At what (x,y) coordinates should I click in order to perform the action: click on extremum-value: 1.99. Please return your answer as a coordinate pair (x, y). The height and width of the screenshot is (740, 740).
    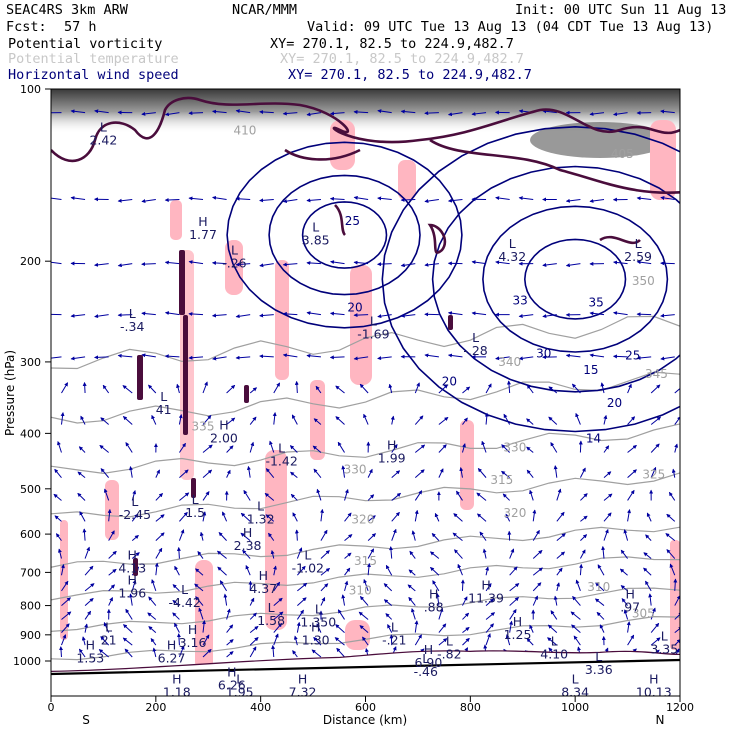
    Looking at the image, I should click on (392, 458).